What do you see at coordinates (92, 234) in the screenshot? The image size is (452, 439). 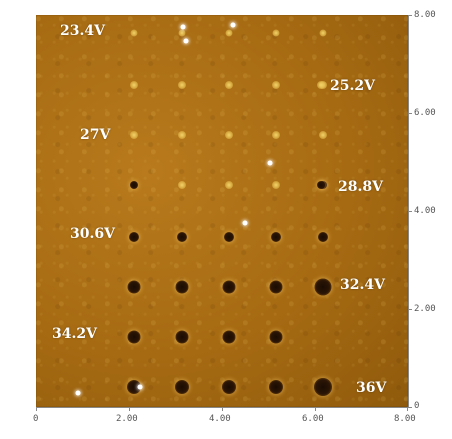 I see `voltage-label-row-5: 30.6V` at bounding box center [92, 234].